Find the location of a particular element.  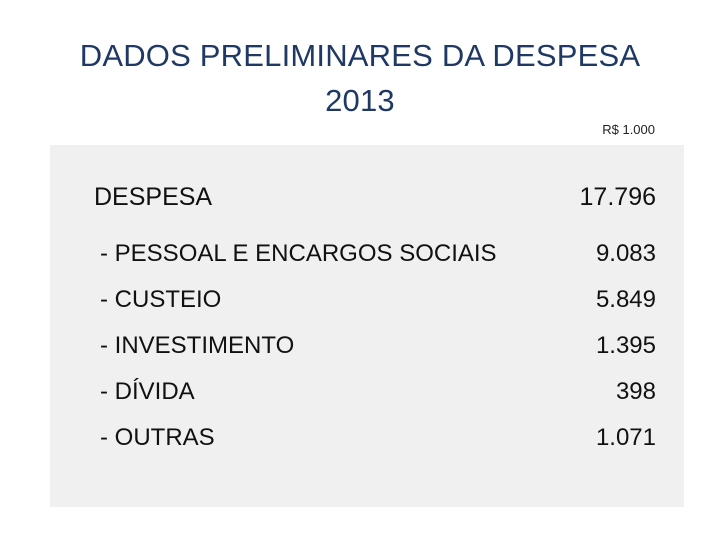

expense-row-custeio: - CUSTEIO 5.849 is located at coordinates (367, 306).